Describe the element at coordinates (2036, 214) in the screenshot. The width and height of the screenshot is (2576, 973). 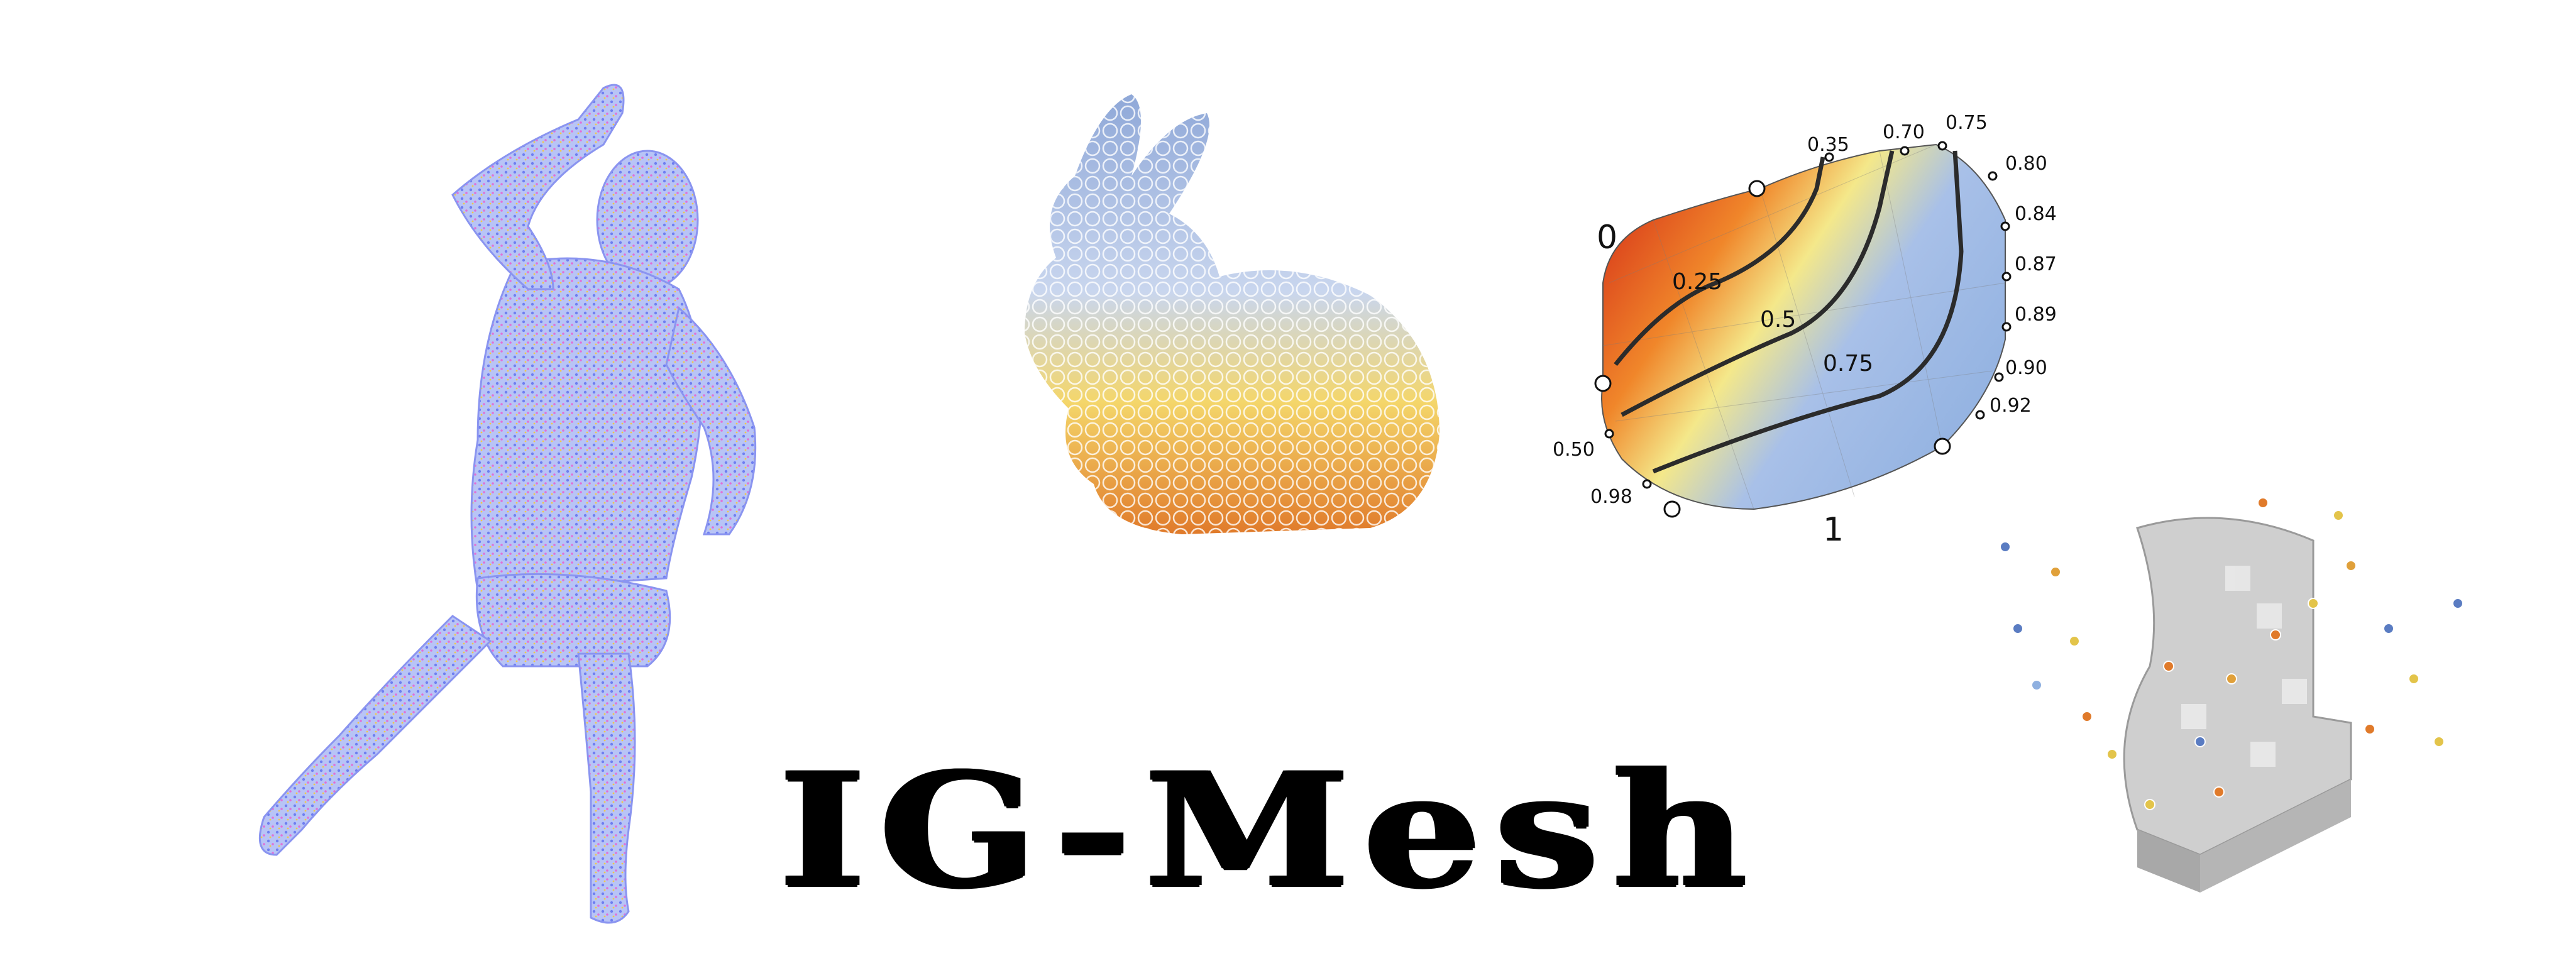
I see `boundary-label-084: 0.84` at that location.